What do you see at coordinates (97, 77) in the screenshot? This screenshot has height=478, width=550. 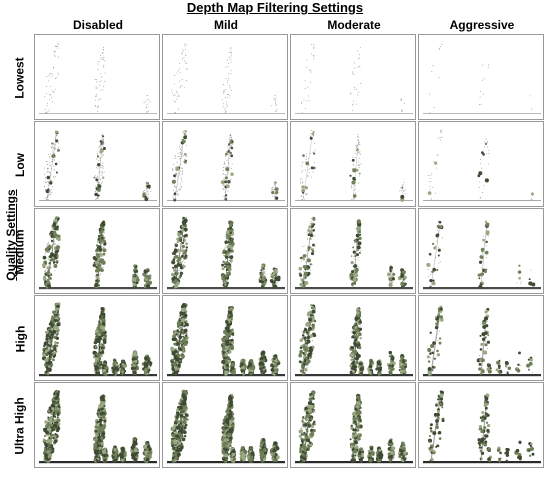 I see `cell-lowest-disabled` at bounding box center [97, 77].